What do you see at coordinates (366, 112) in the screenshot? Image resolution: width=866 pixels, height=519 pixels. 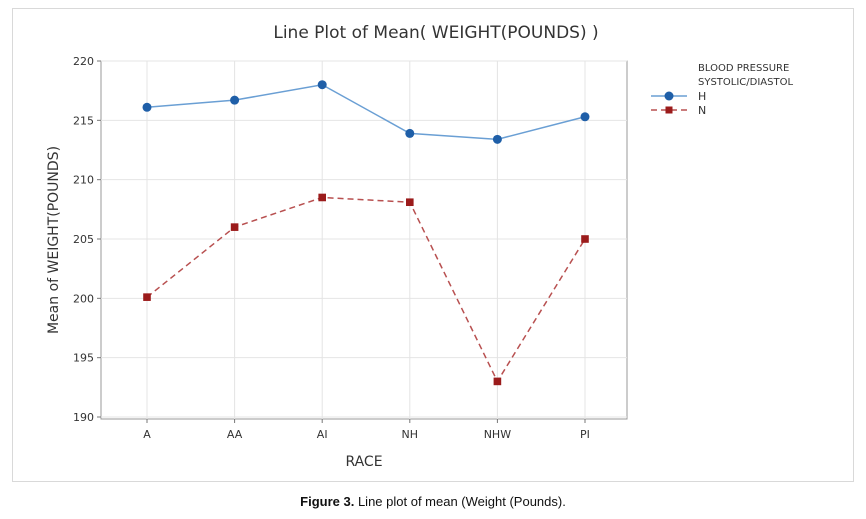 I see `series-line-h` at bounding box center [366, 112].